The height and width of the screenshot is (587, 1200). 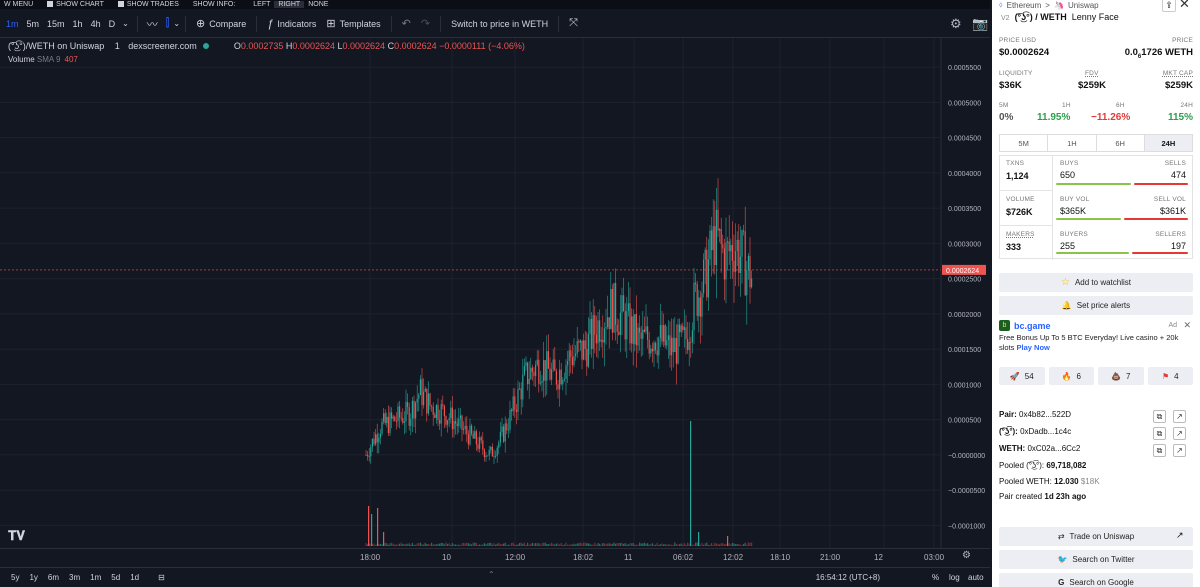 I want to click on trade-on-uniswap-button: ⇄ Trade on Uniswap, so click(x=1096, y=536).